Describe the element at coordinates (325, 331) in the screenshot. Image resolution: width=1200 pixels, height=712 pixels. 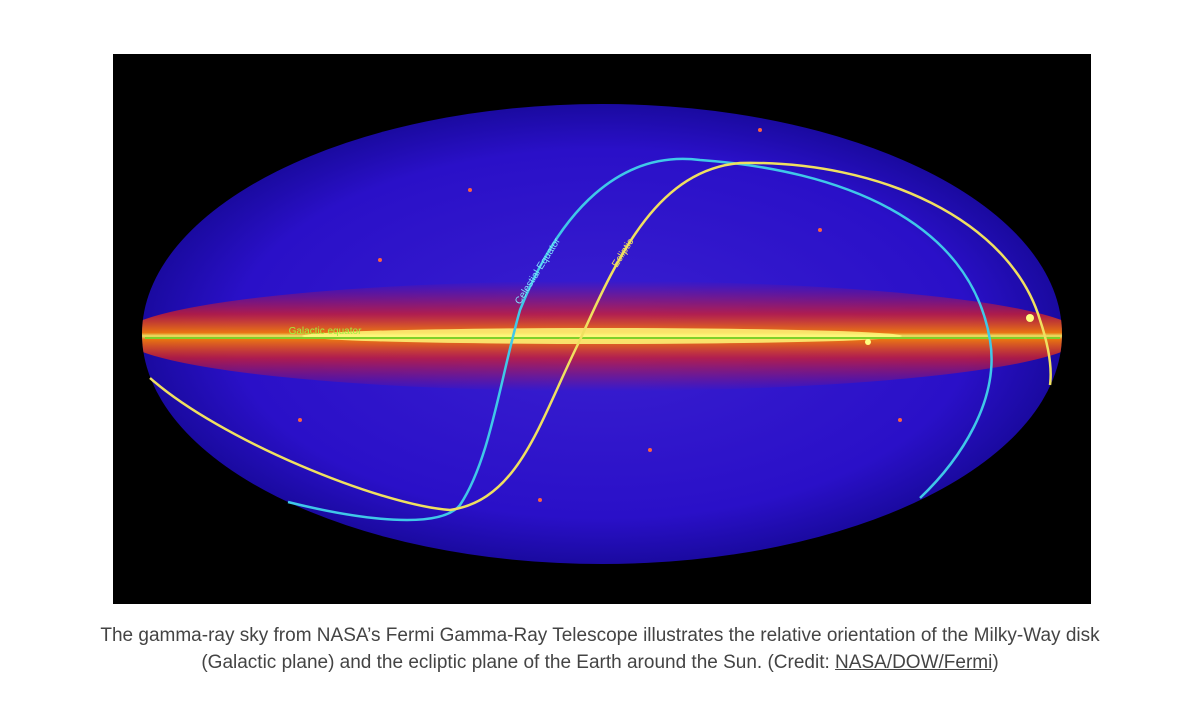
I see `galactic-equator-label: Galactic equator` at that location.